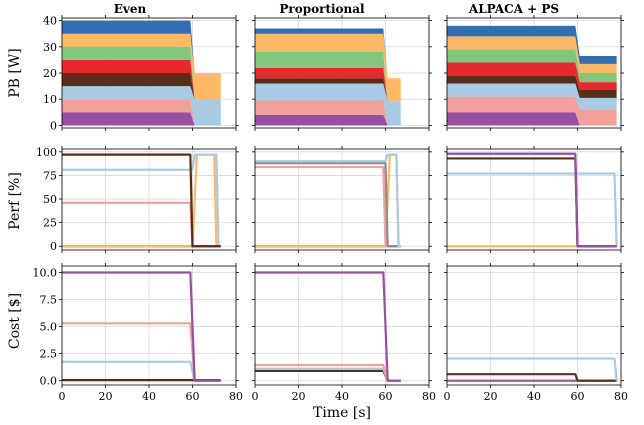 Image resolution: width=644 pixels, height=425 pixels. What do you see at coordinates (50, 199) in the screenshot?
I see `y-tick-label: 50` at bounding box center [50, 199].